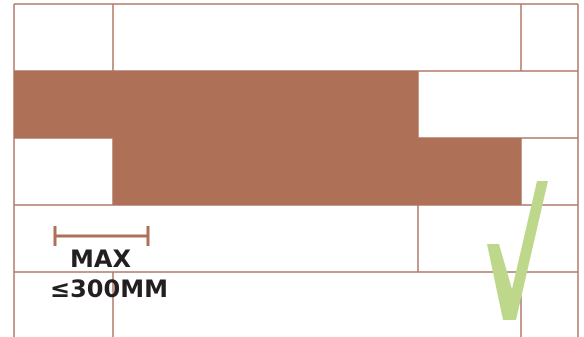  Describe the element at coordinates (216, 104) in the screenshot. I see `highlighted-plank-upper` at that location.